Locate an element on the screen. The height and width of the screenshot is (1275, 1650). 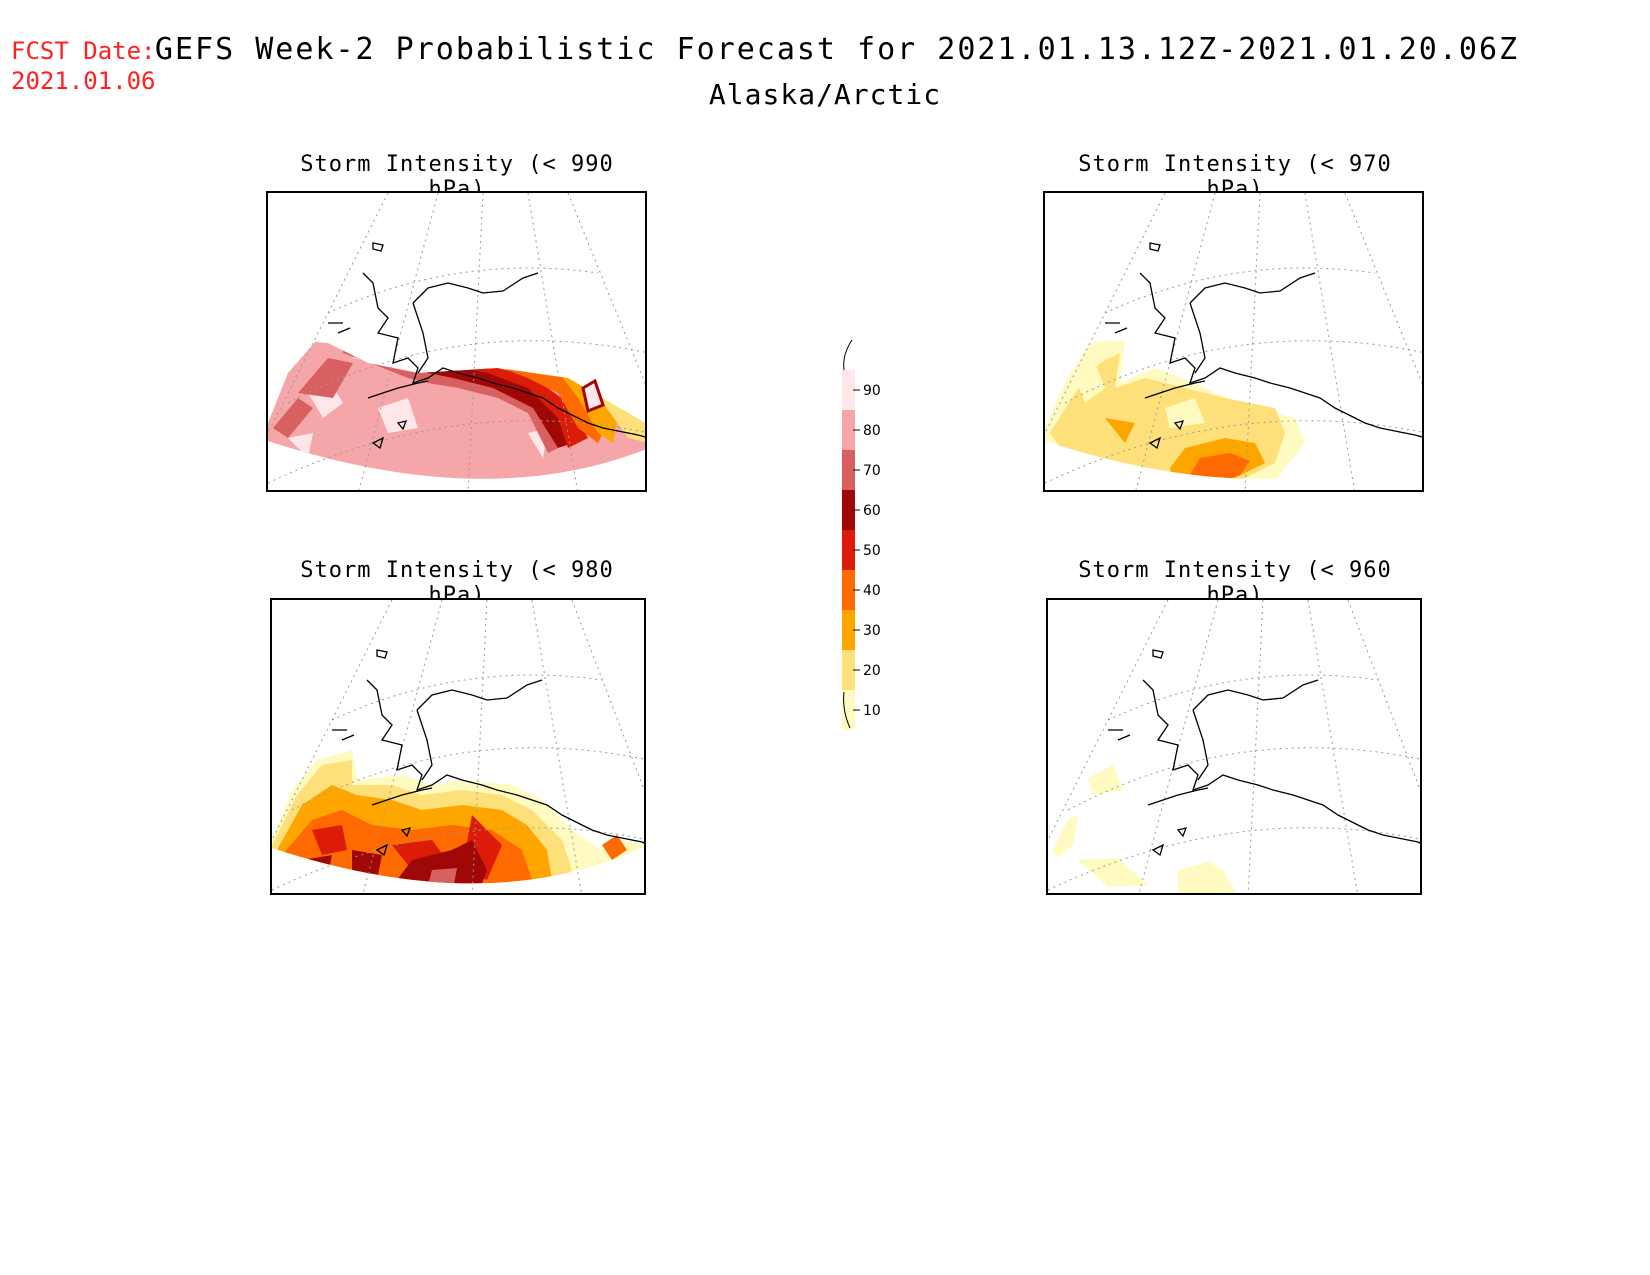
colorbar-label-80: 80 is located at coordinates (872, 431).